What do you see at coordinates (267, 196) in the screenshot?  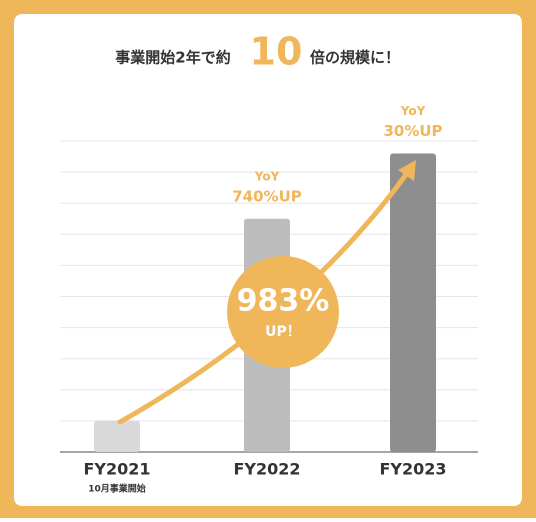 I see `yoy-value: 740%UP` at bounding box center [267, 196].